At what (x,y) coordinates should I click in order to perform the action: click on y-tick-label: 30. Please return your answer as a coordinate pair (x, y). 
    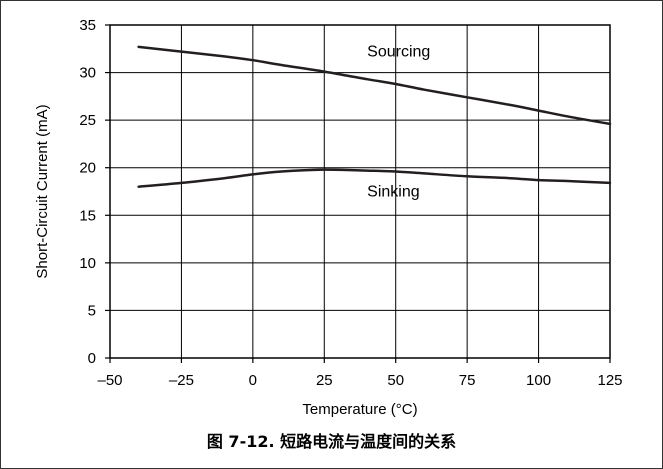
    Looking at the image, I should click on (87, 73).